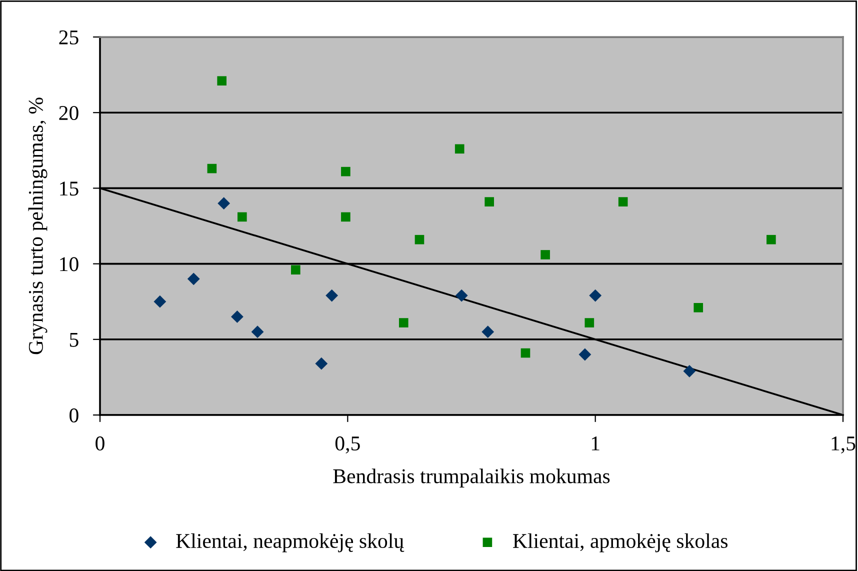  What do you see at coordinates (844, 445) in the screenshot?
I see `x-tick-label: 1,5` at bounding box center [844, 445].